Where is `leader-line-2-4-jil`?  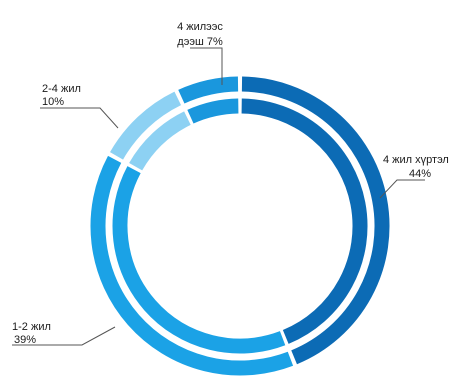
leader-line-2-4-jil is located at coordinates (79, 118).